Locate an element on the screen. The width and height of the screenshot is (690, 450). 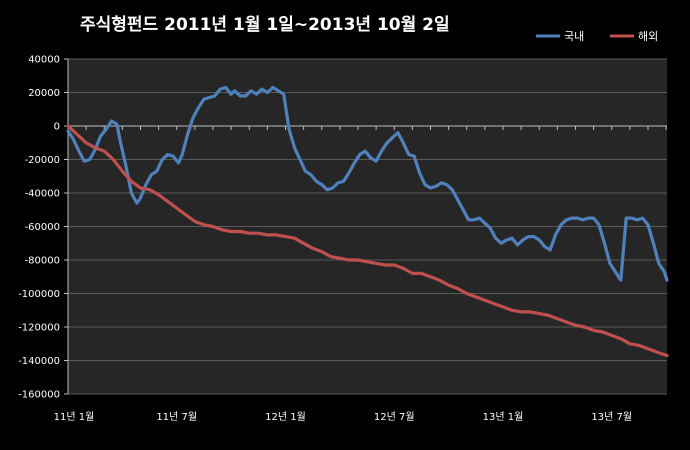
y-tick-label-6: -80000 is located at coordinates (42, 261).